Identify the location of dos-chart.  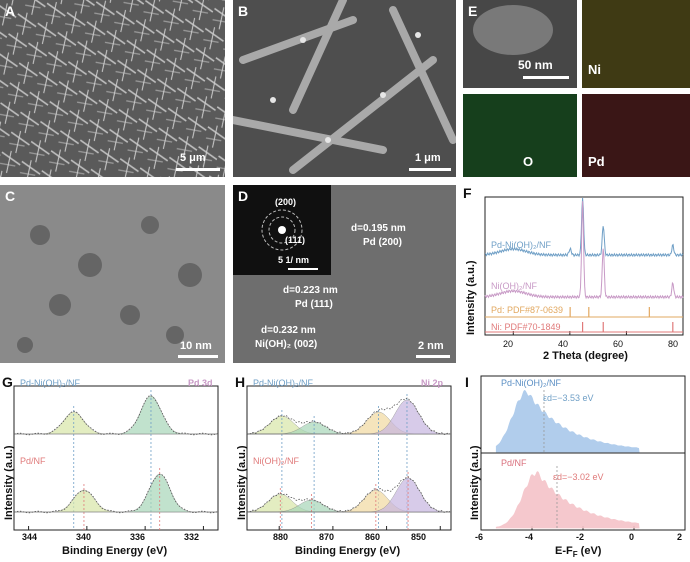
(583, 453).